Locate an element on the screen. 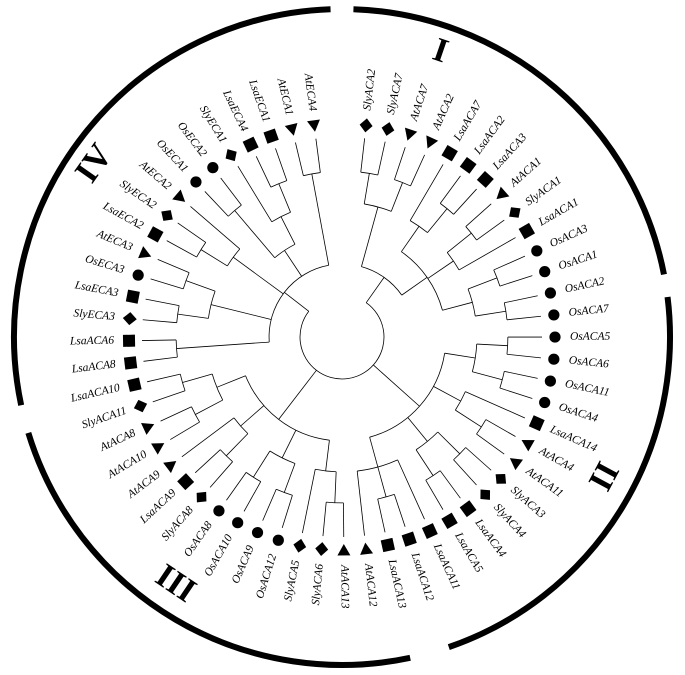  marker-AtACA12 is located at coordinates (367, 548).